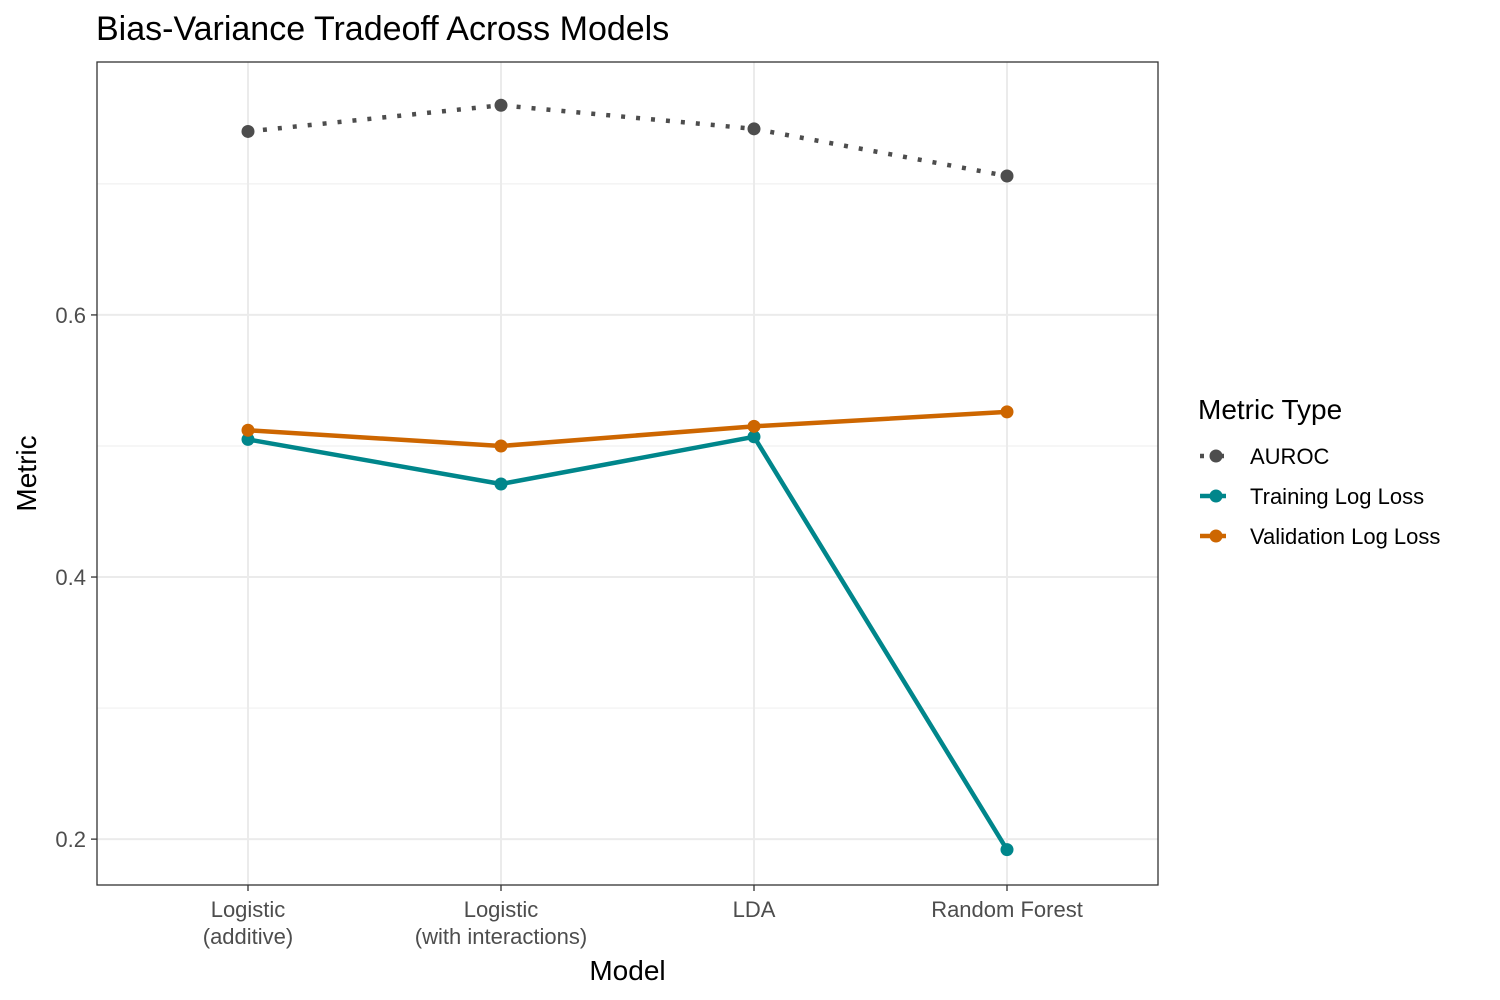  What do you see at coordinates (1290, 456) in the screenshot?
I see `legend-label-0: AUROC` at bounding box center [1290, 456].